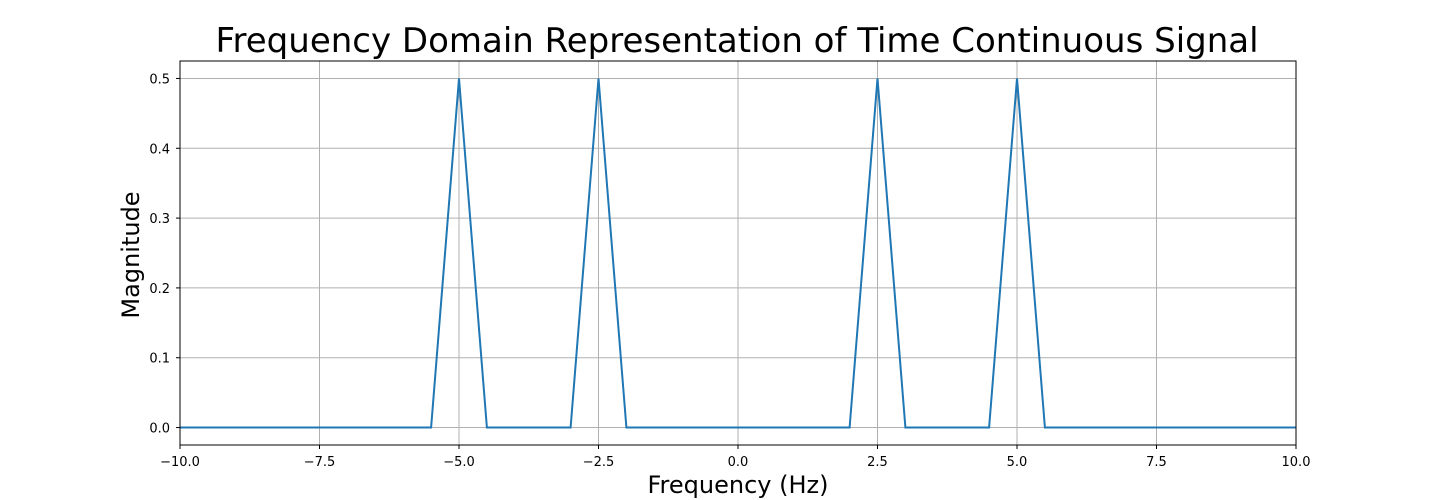  Describe the element at coordinates (1296, 462) in the screenshot. I see `x-tick-label: 10.0` at that location.